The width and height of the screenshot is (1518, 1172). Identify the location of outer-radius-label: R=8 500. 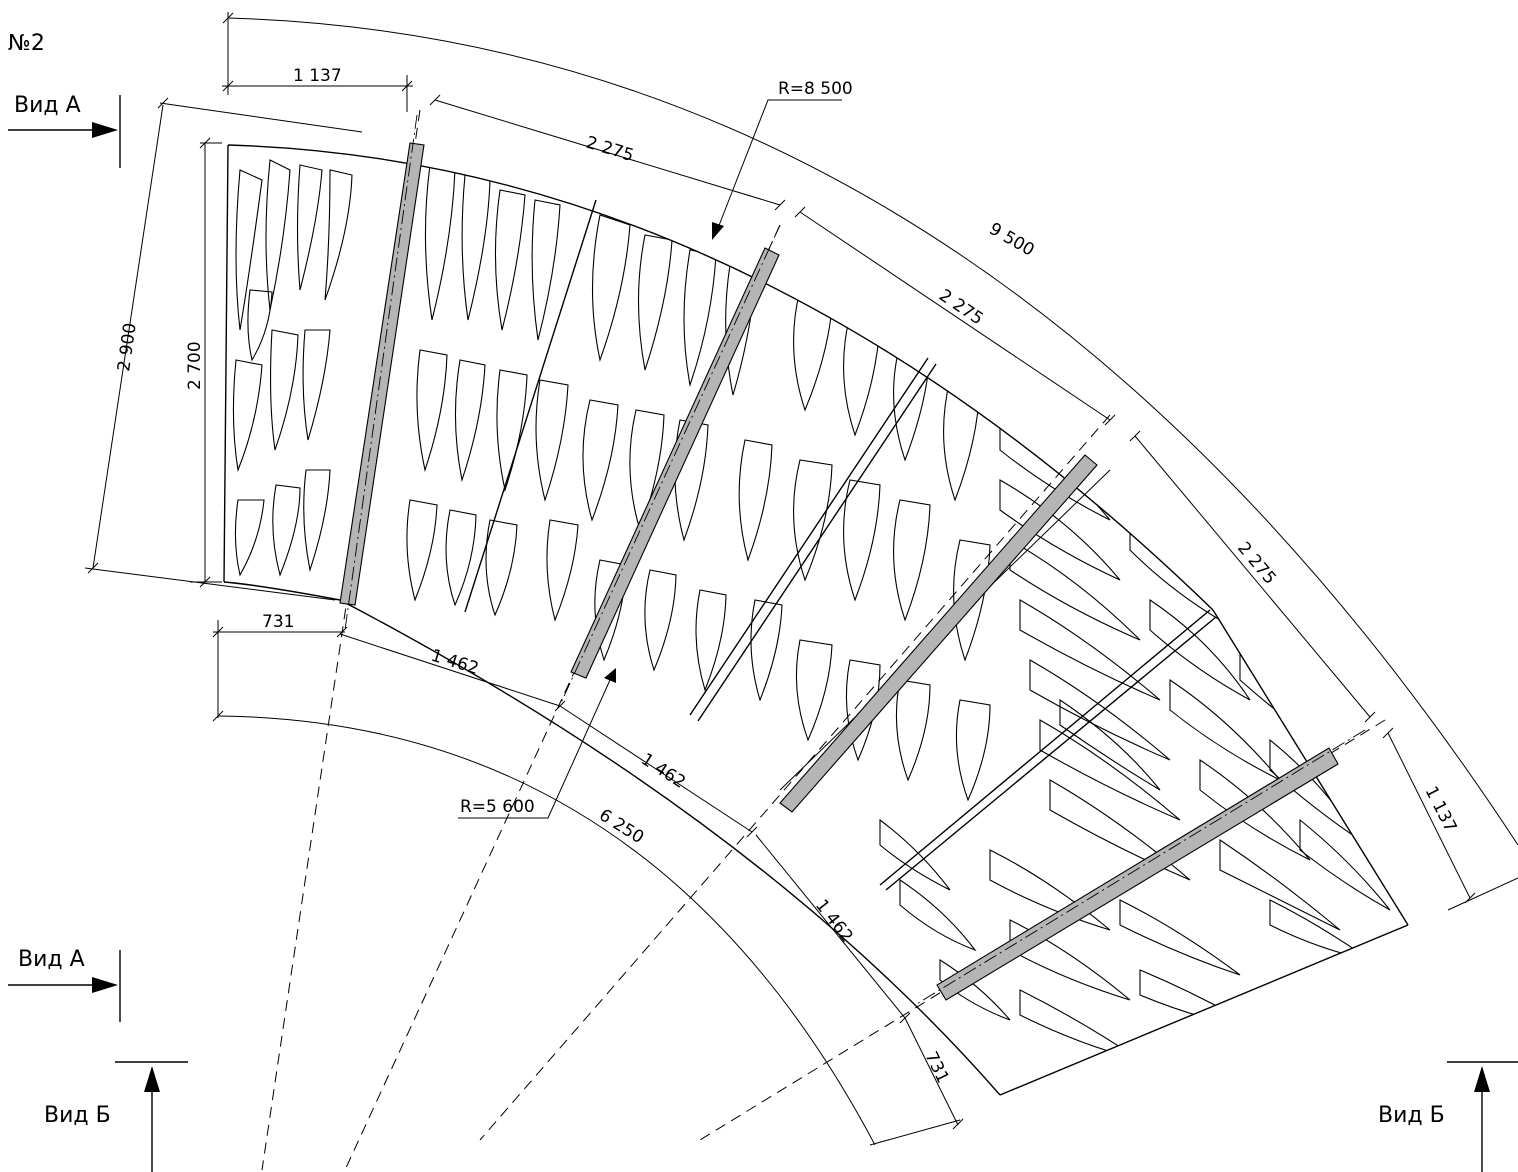
(815, 89).